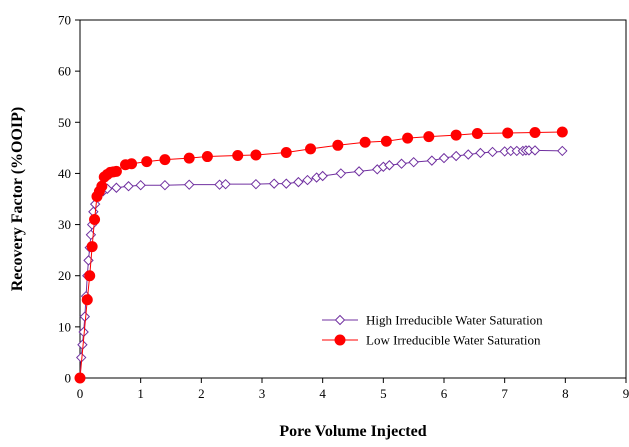 The height and width of the screenshot is (447, 629). Describe the element at coordinates (64, 326) in the screenshot. I see `y-tick-label: 10` at that location.